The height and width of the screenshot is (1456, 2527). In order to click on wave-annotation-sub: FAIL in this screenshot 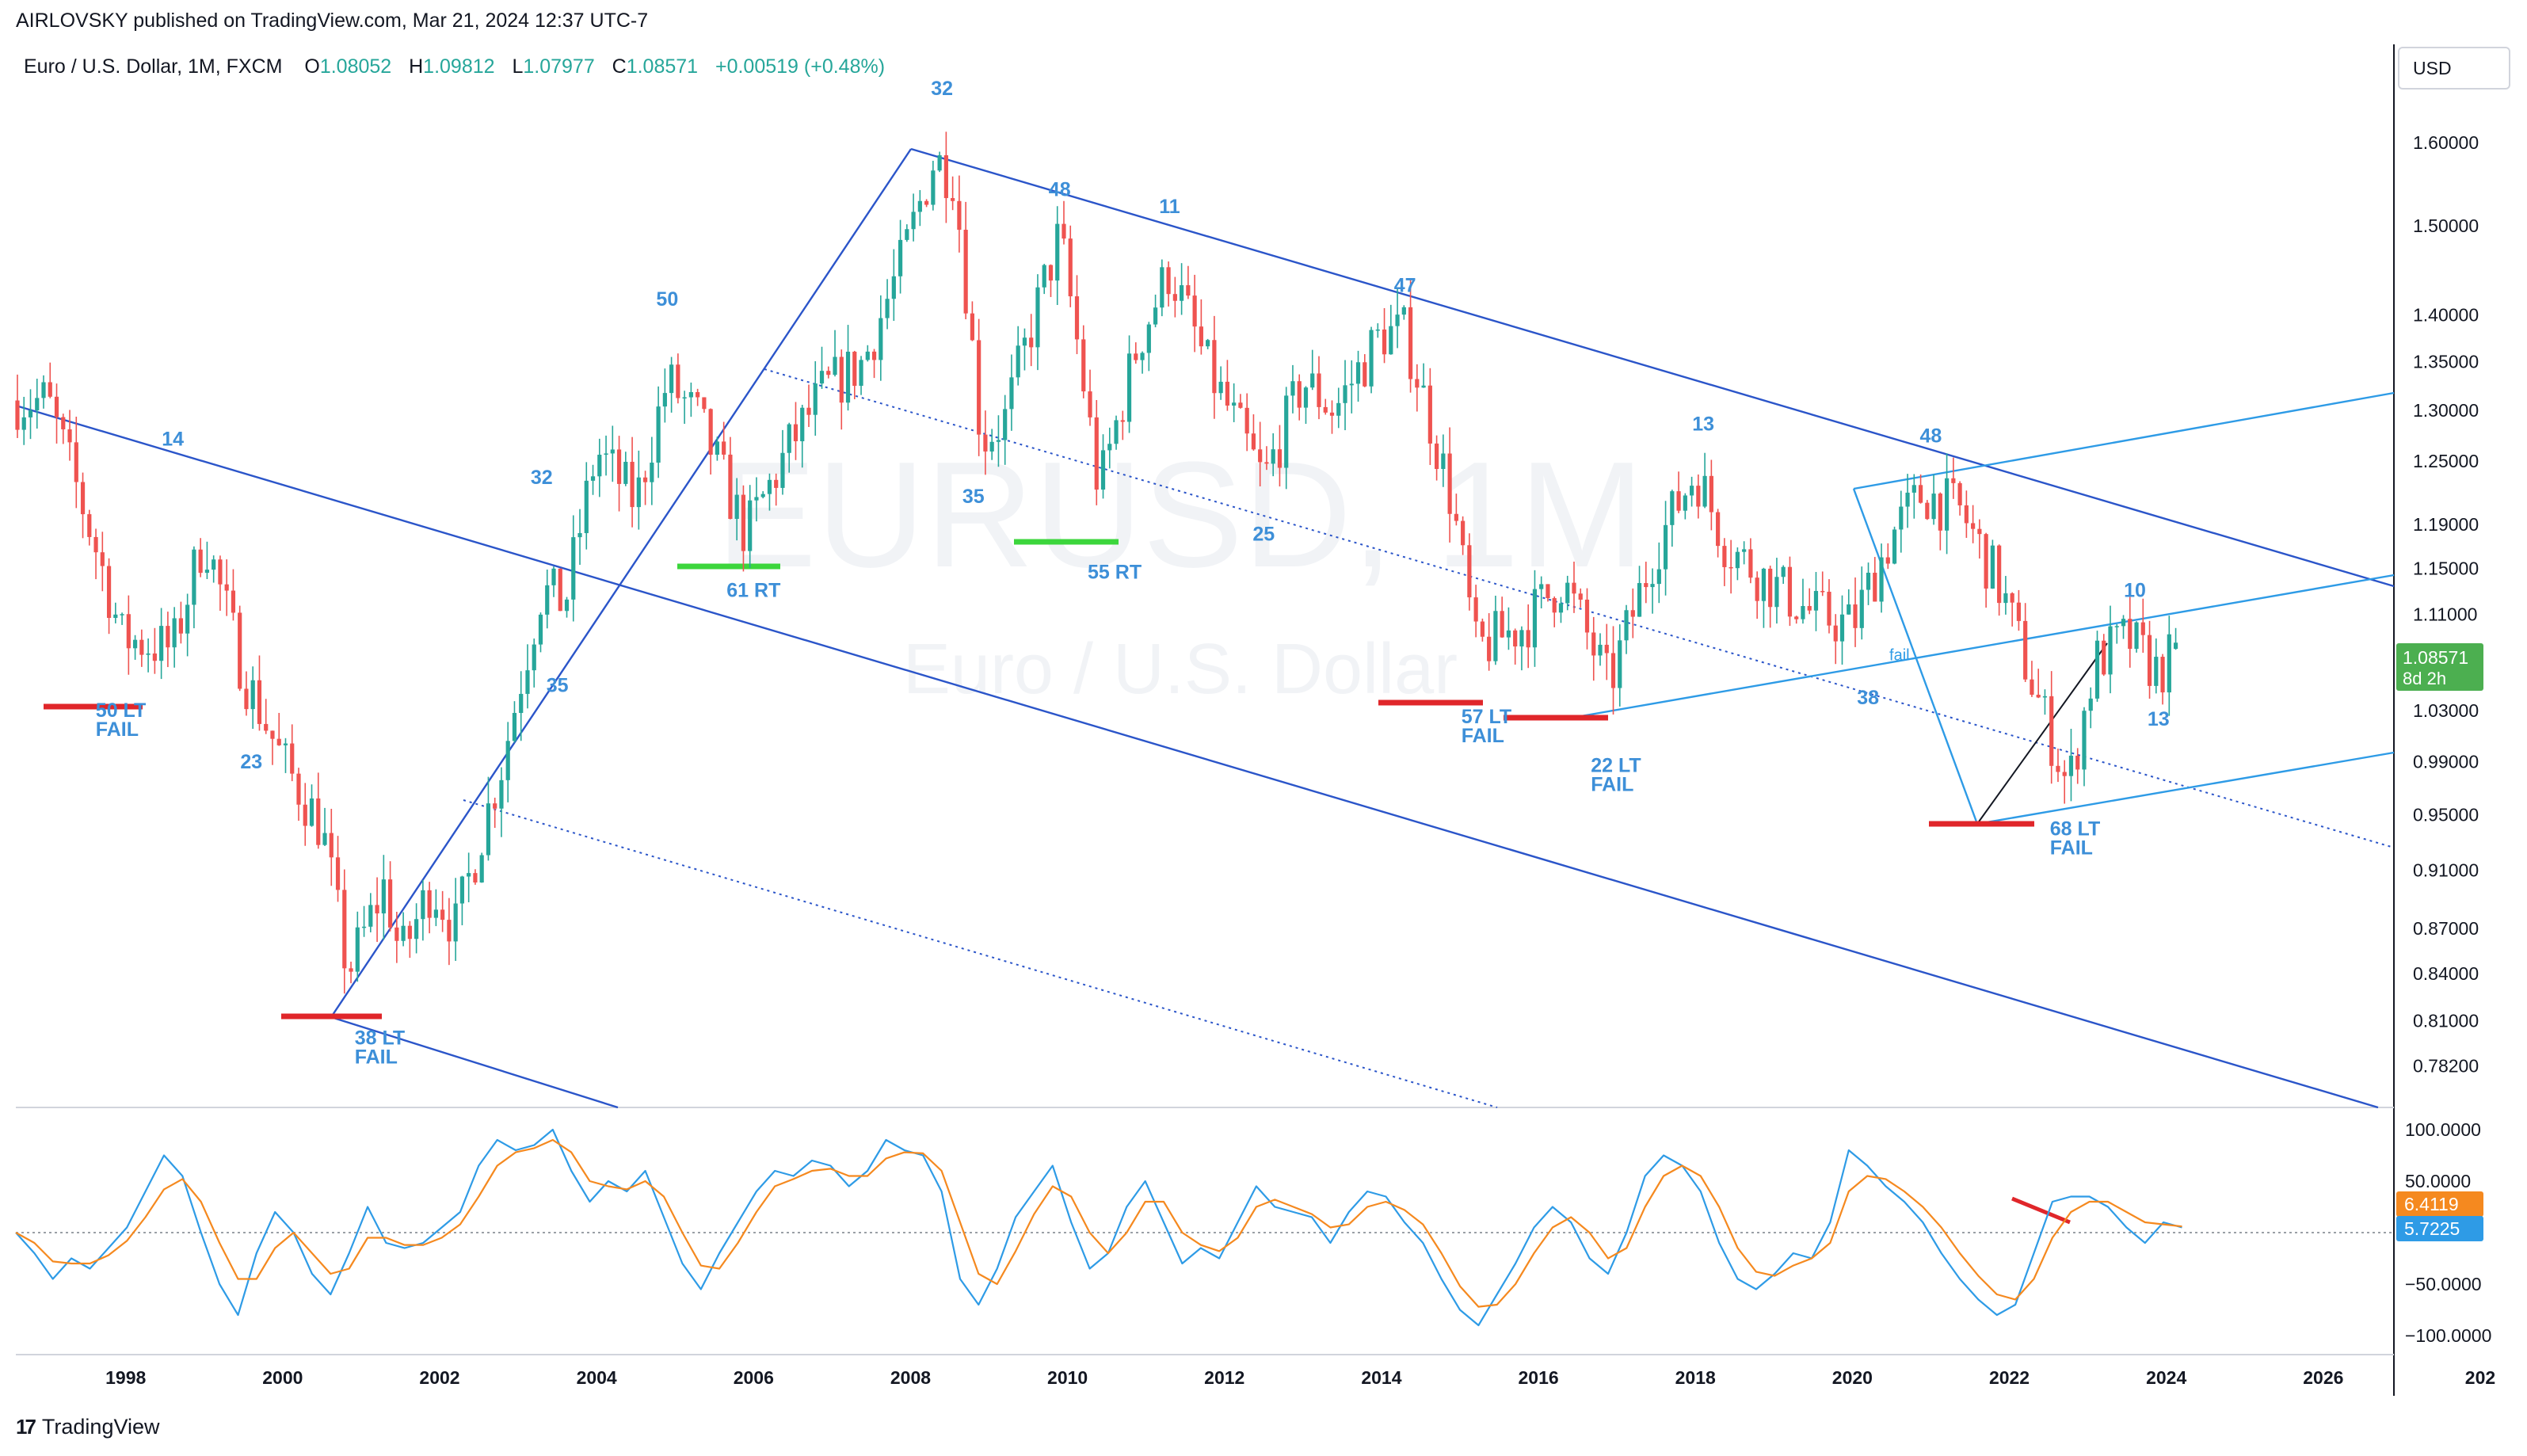, I will do `click(376, 1057)`.